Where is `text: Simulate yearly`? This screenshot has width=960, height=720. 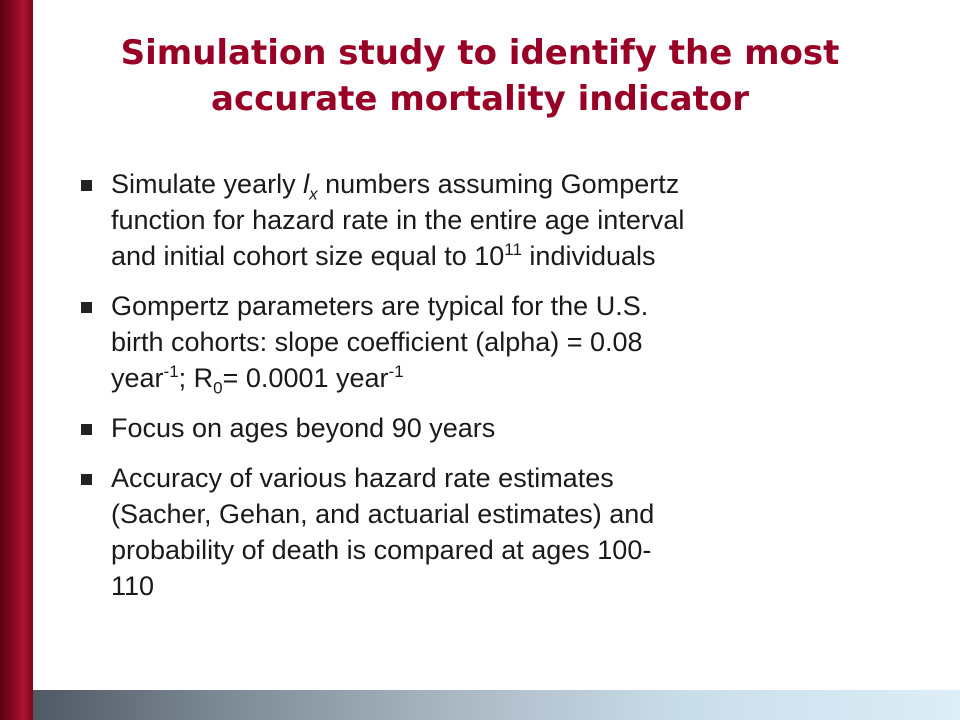
text: Simulate yearly is located at coordinates (207, 184).